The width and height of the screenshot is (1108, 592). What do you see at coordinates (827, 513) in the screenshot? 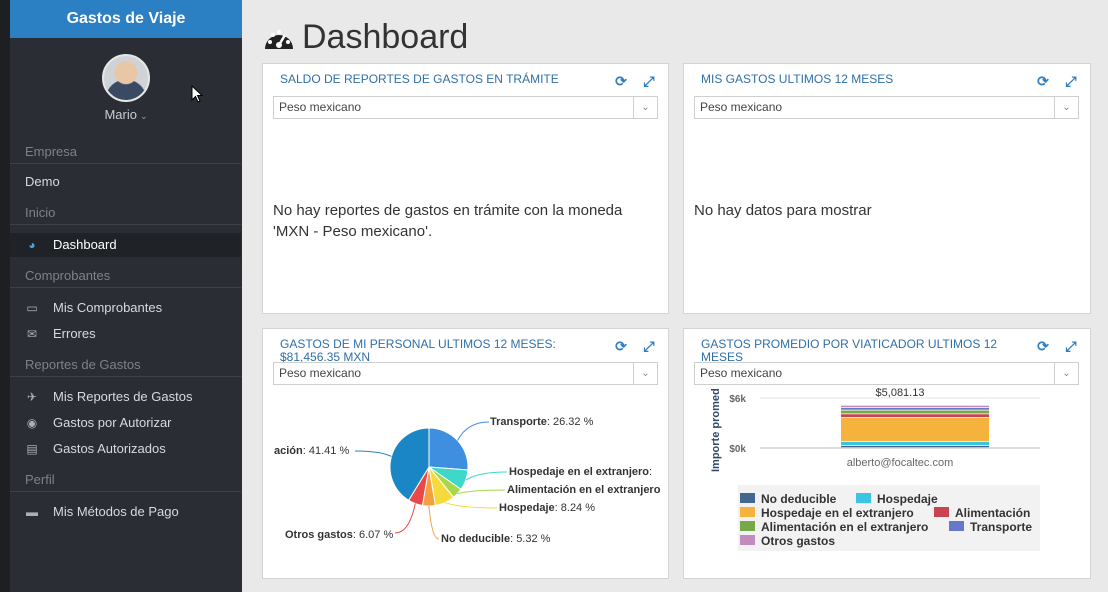
I see `legend-item: Hospedaje en el extranjero` at bounding box center [827, 513].